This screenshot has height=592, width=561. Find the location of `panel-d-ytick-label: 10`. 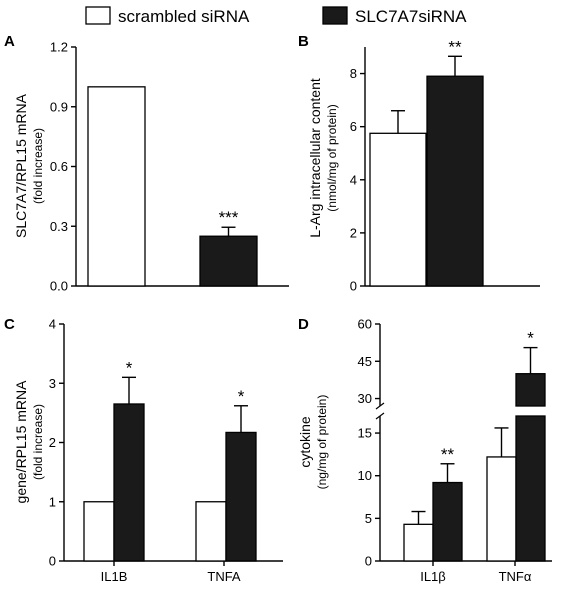

panel-d-ytick-label: 10 is located at coordinates (365, 475).